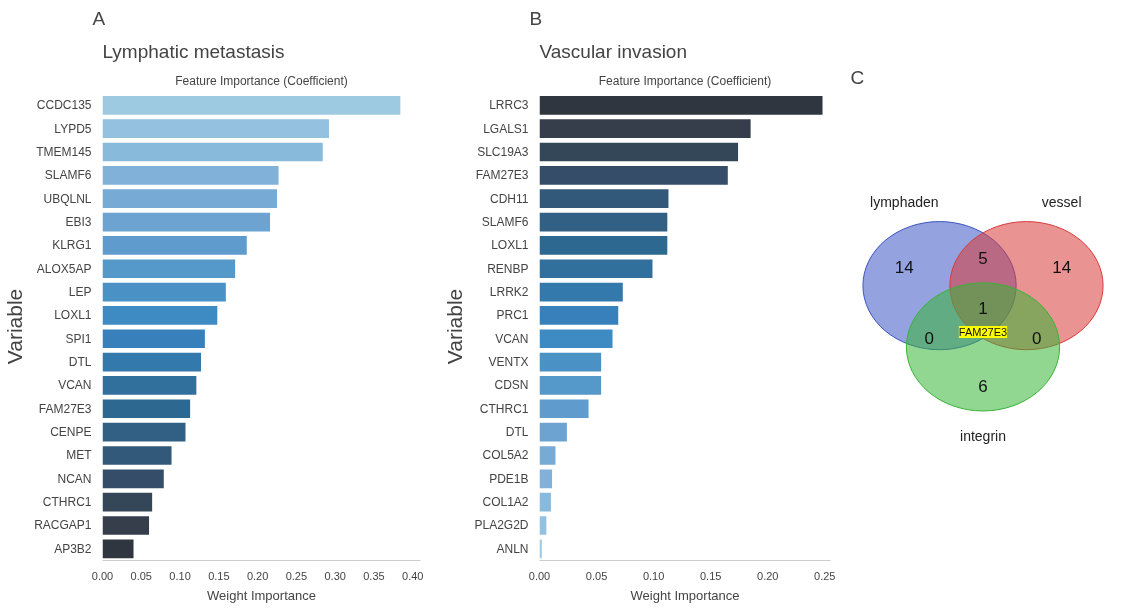 The image size is (1123, 610). What do you see at coordinates (983, 308) in the screenshot?
I see `text: 1` at bounding box center [983, 308].